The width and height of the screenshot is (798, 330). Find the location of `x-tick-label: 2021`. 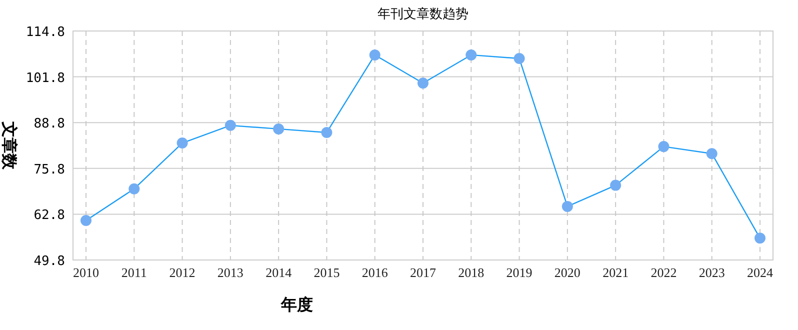

x-tick-label: 2021 is located at coordinates (615, 272).